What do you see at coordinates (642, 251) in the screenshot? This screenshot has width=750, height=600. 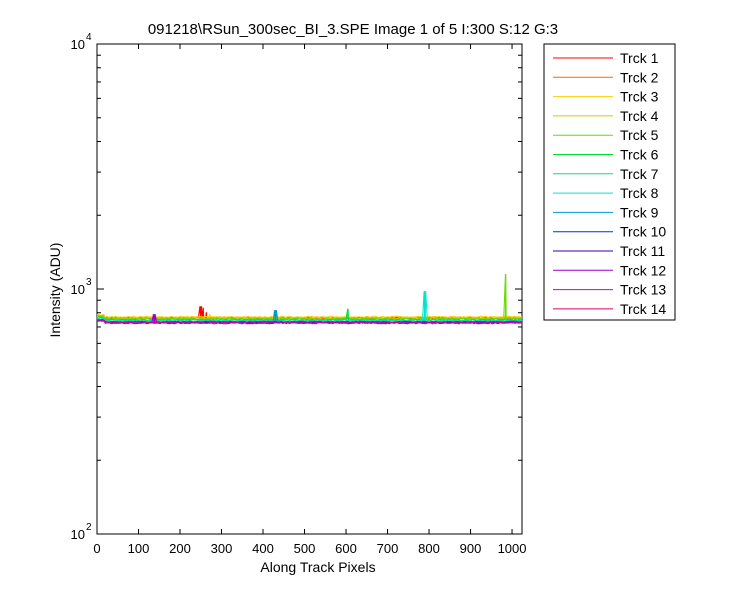 I see `legend-label: Trck 11` at bounding box center [642, 251].